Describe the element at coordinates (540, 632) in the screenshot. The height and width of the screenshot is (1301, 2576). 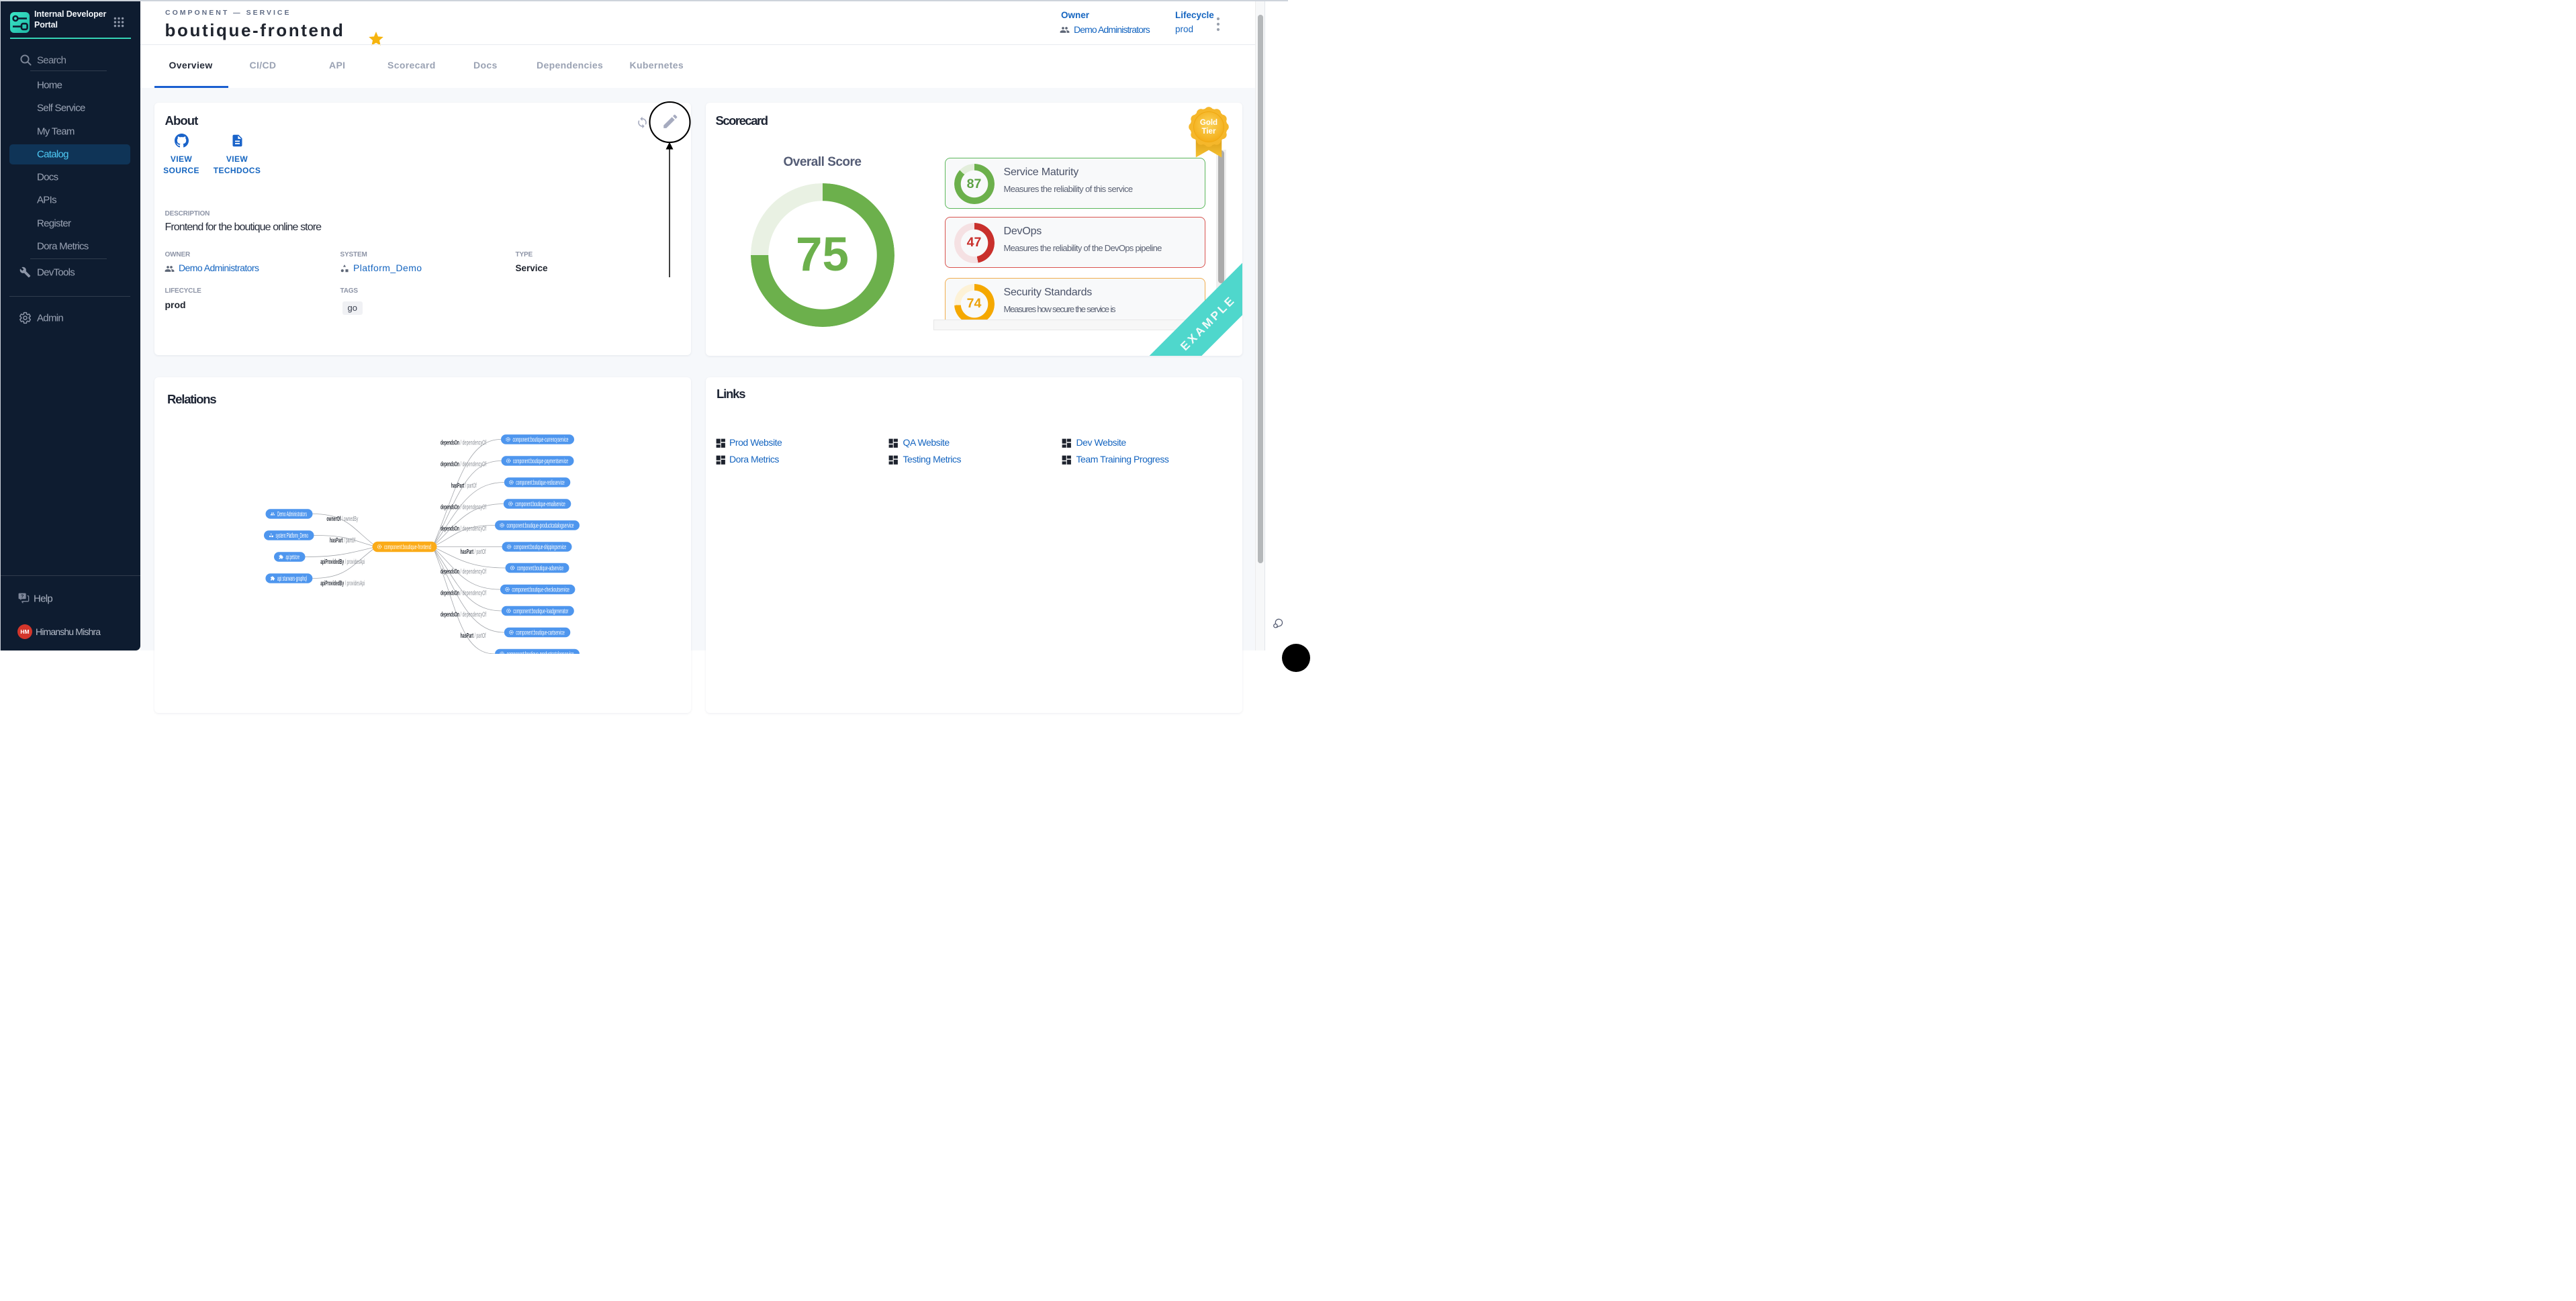
I see `svg-text: component:boutique-cartservice` at that location.